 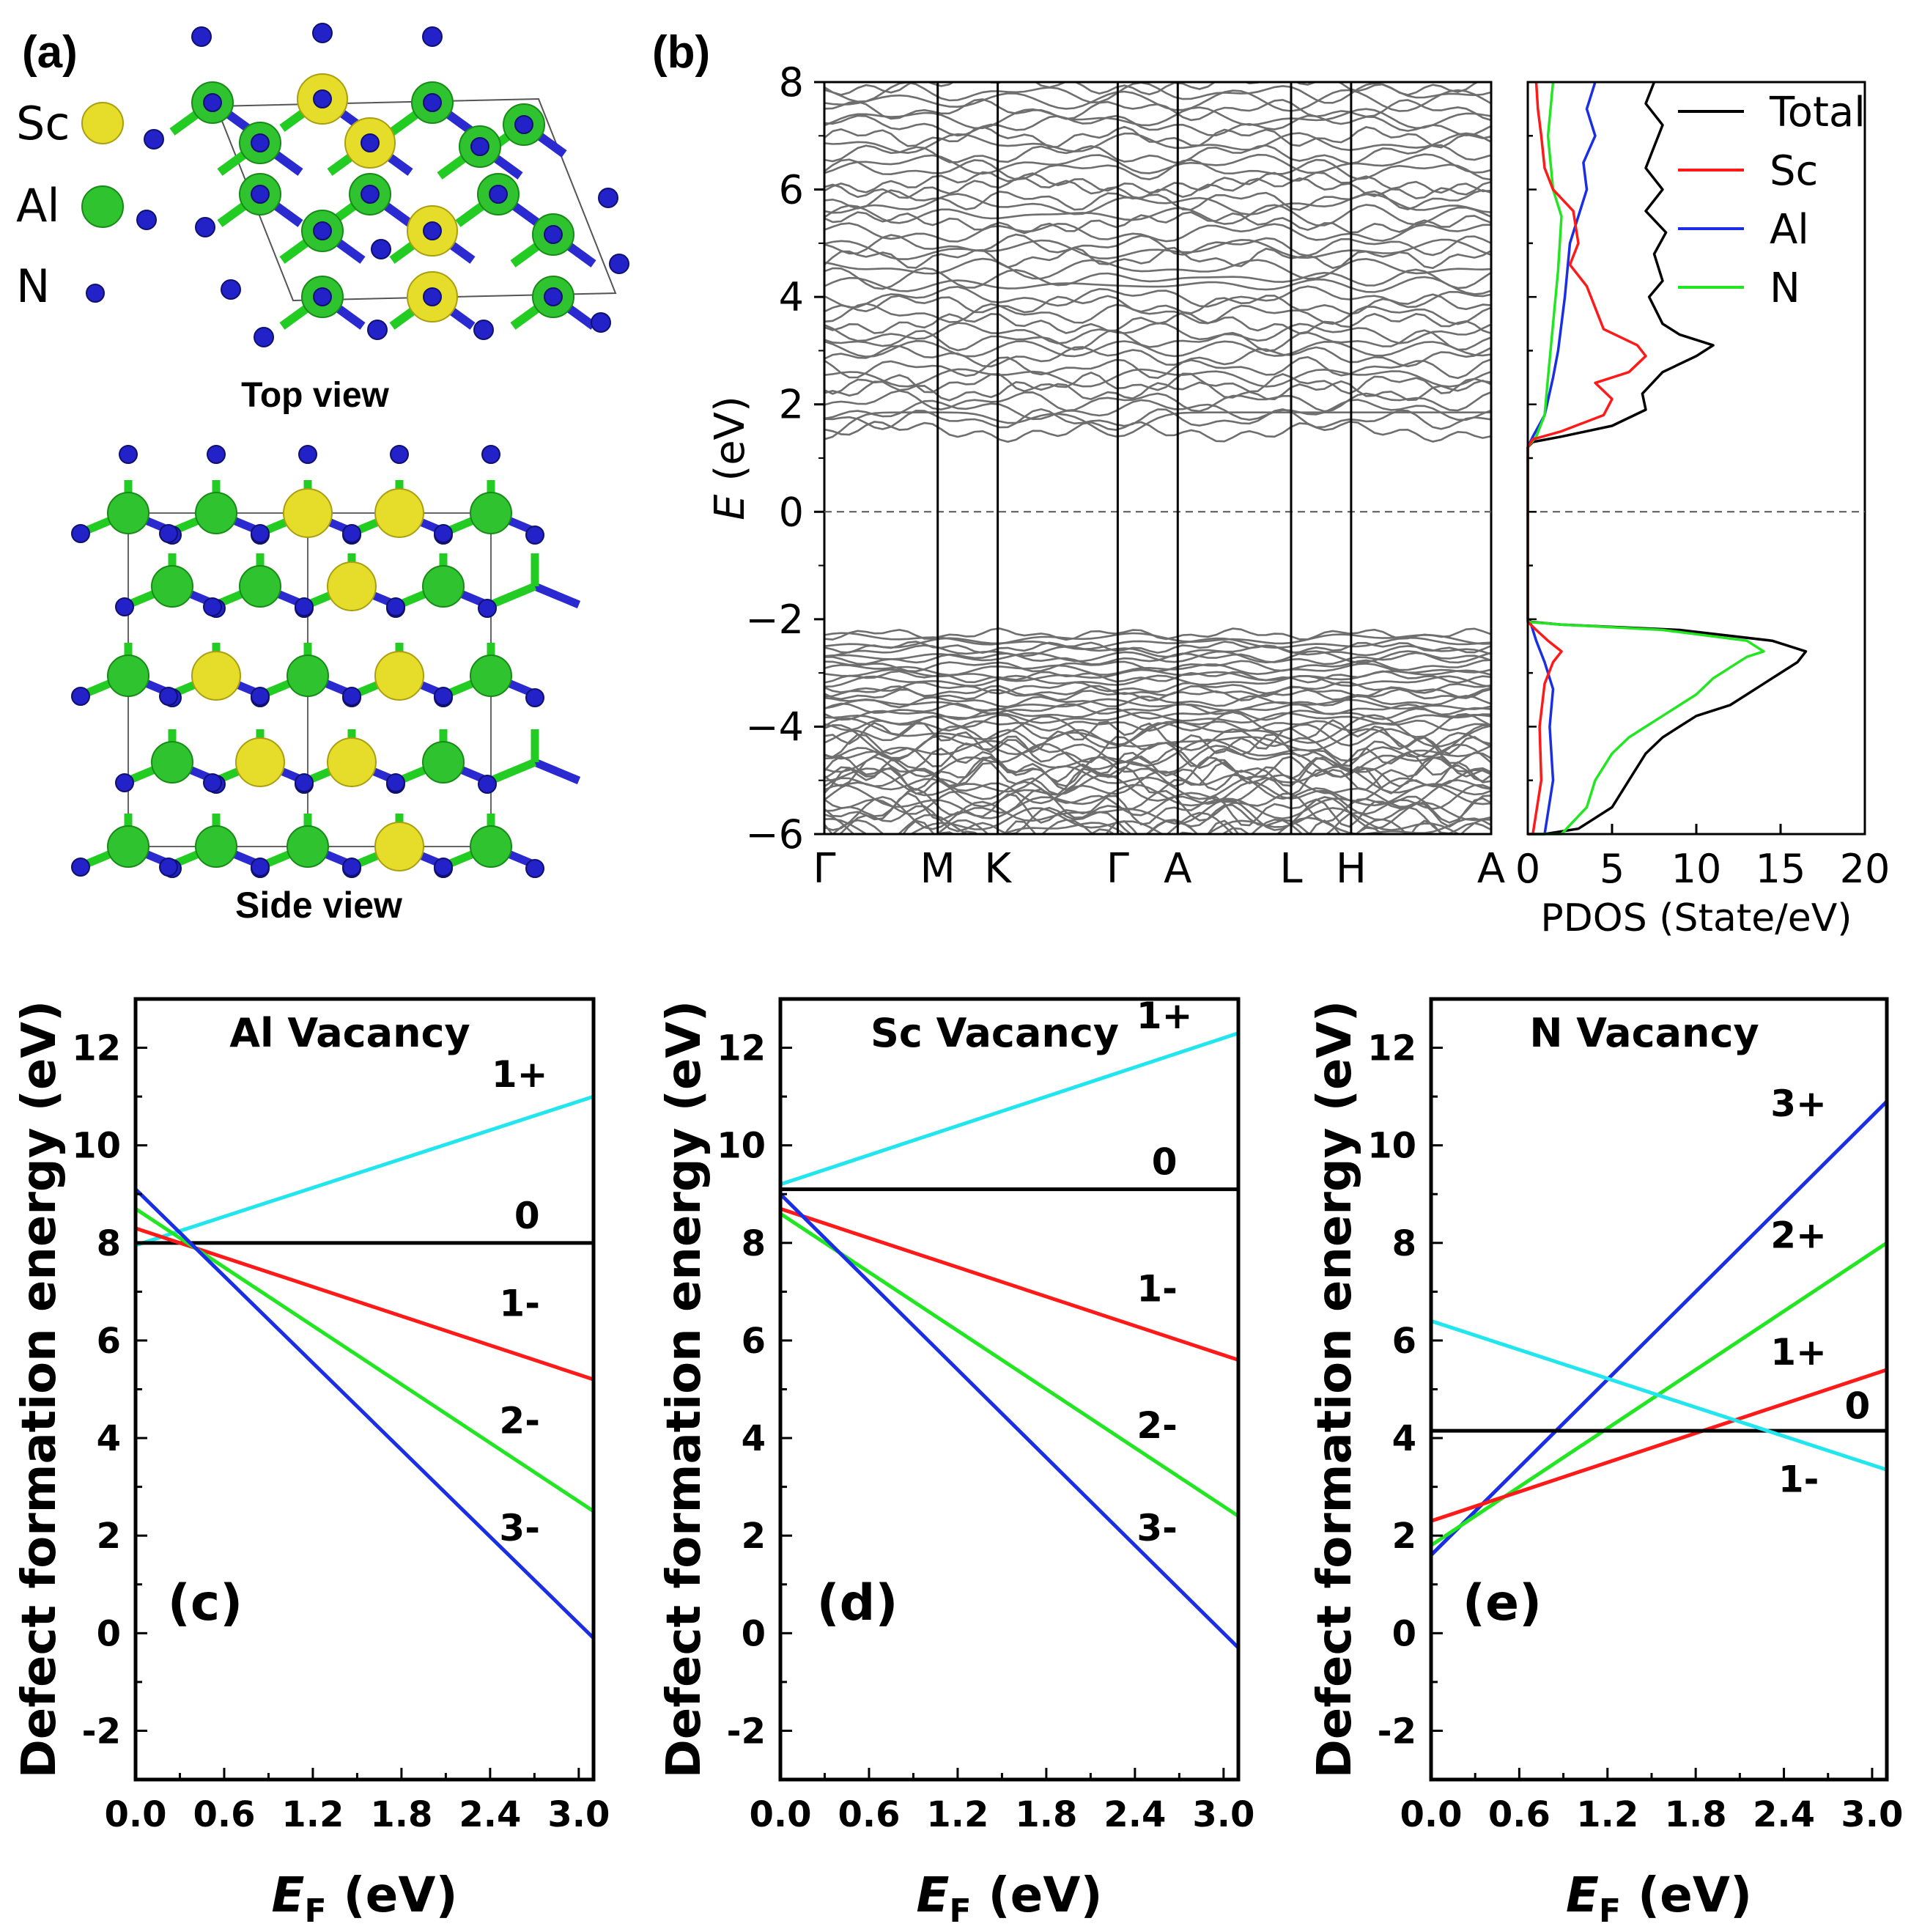 I want to click on sc-atom, so click(x=260, y=762).